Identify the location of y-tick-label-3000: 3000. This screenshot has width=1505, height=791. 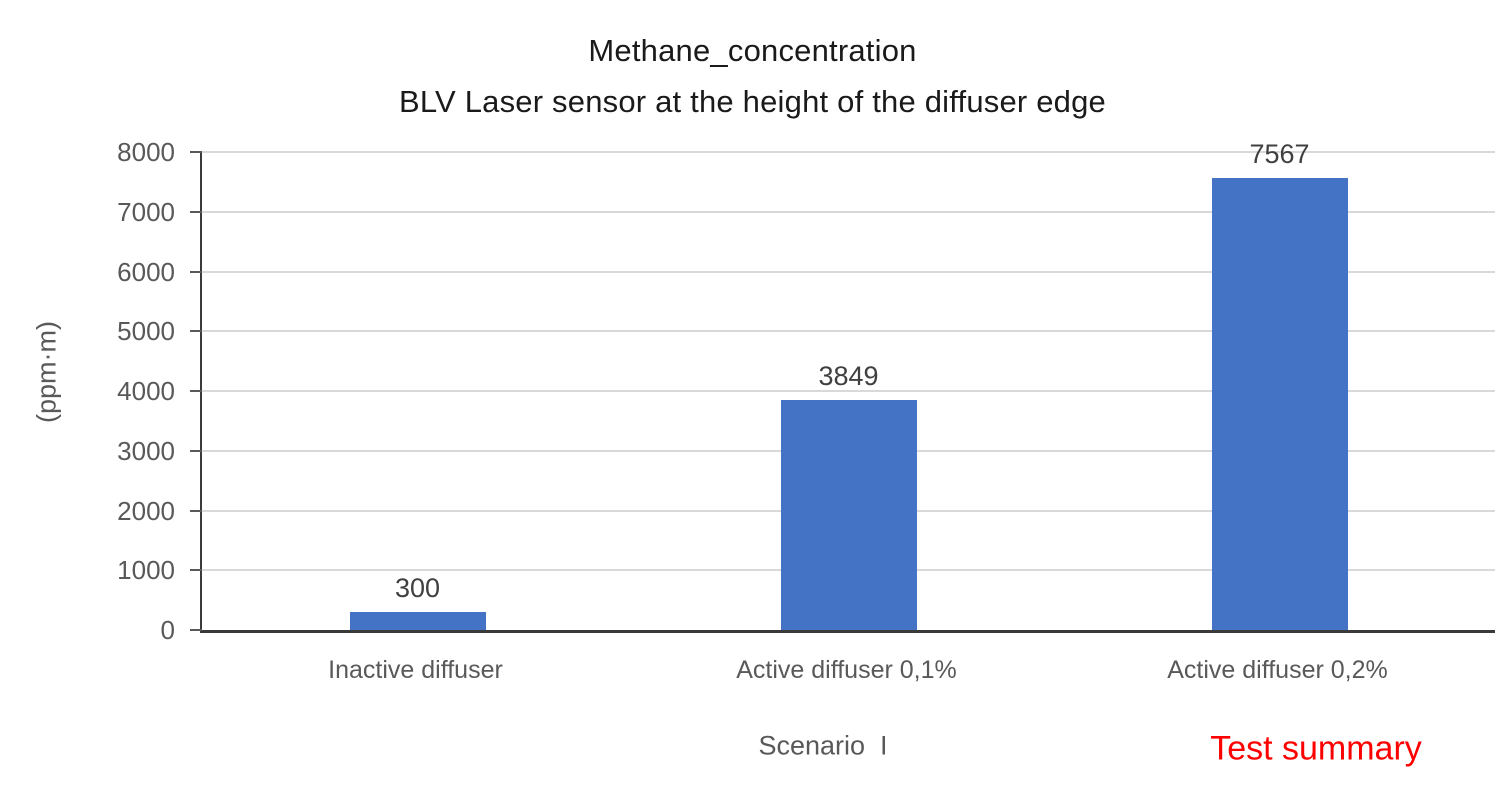
(146, 450).